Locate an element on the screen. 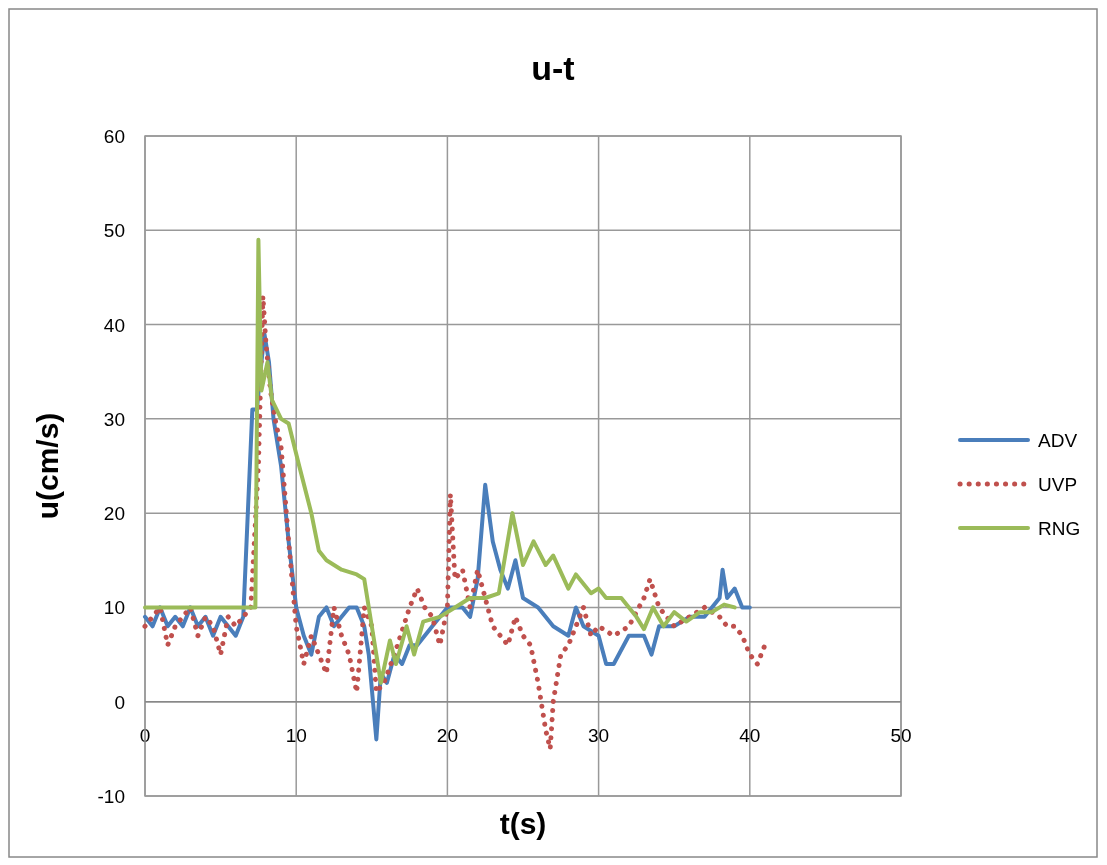 The height and width of the screenshot is (865, 1107). legend-label: UVP is located at coordinates (1058, 484).